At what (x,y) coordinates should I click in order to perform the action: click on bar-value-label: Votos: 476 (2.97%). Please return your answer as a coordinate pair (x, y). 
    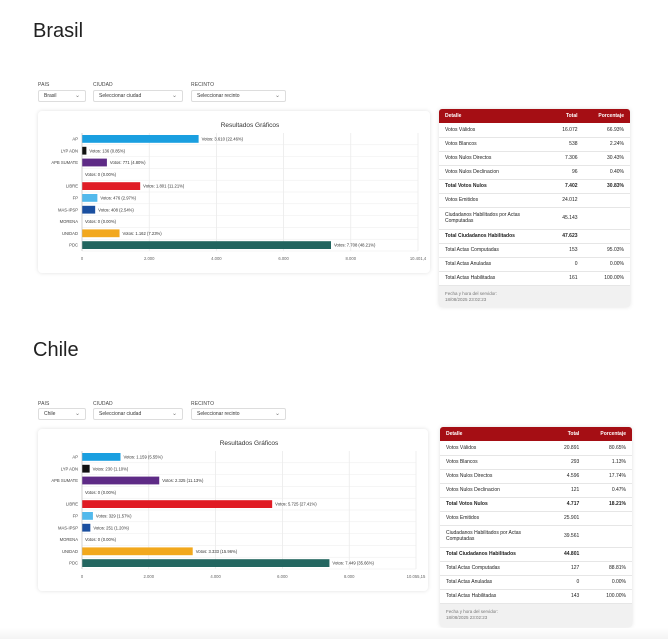
    Looking at the image, I should click on (118, 198).